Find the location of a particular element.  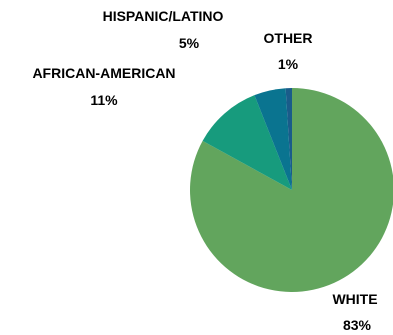

label-other-value: 1% is located at coordinates (288, 64).